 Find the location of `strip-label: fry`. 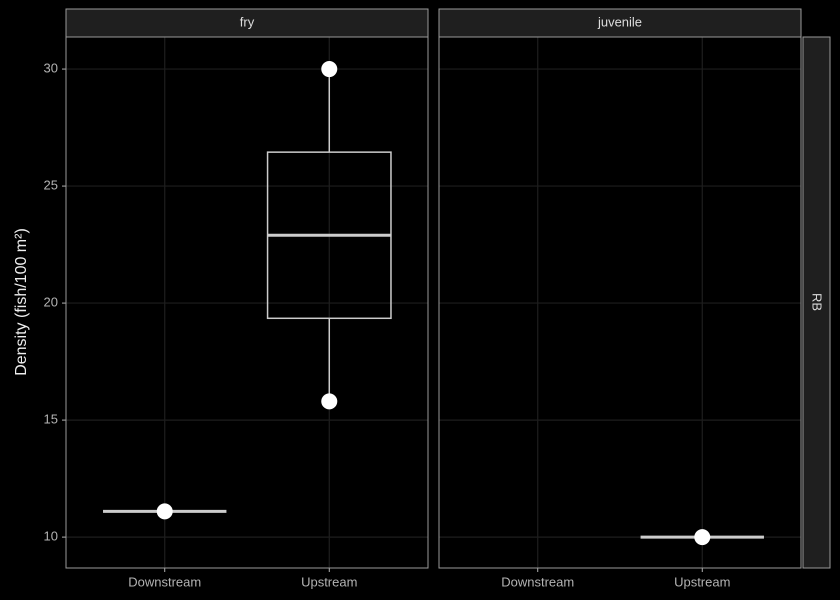

strip-label: fry is located at coordinates (247, 21).